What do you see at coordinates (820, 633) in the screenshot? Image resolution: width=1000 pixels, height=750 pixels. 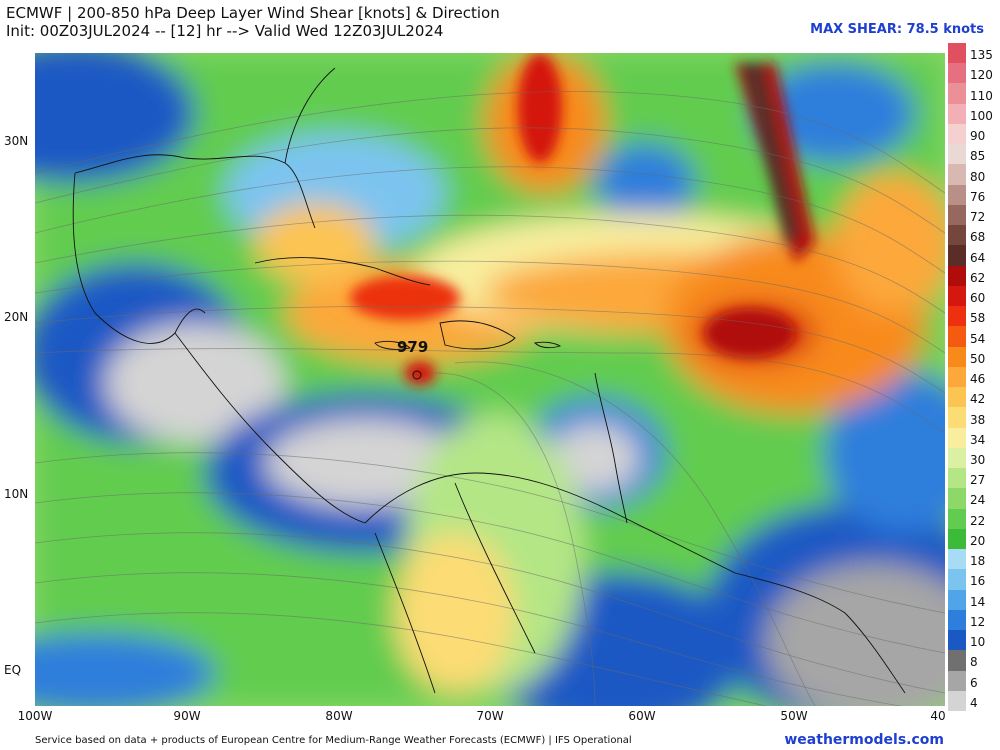 I see `brazil-coast` at bounding box center [820, 633].